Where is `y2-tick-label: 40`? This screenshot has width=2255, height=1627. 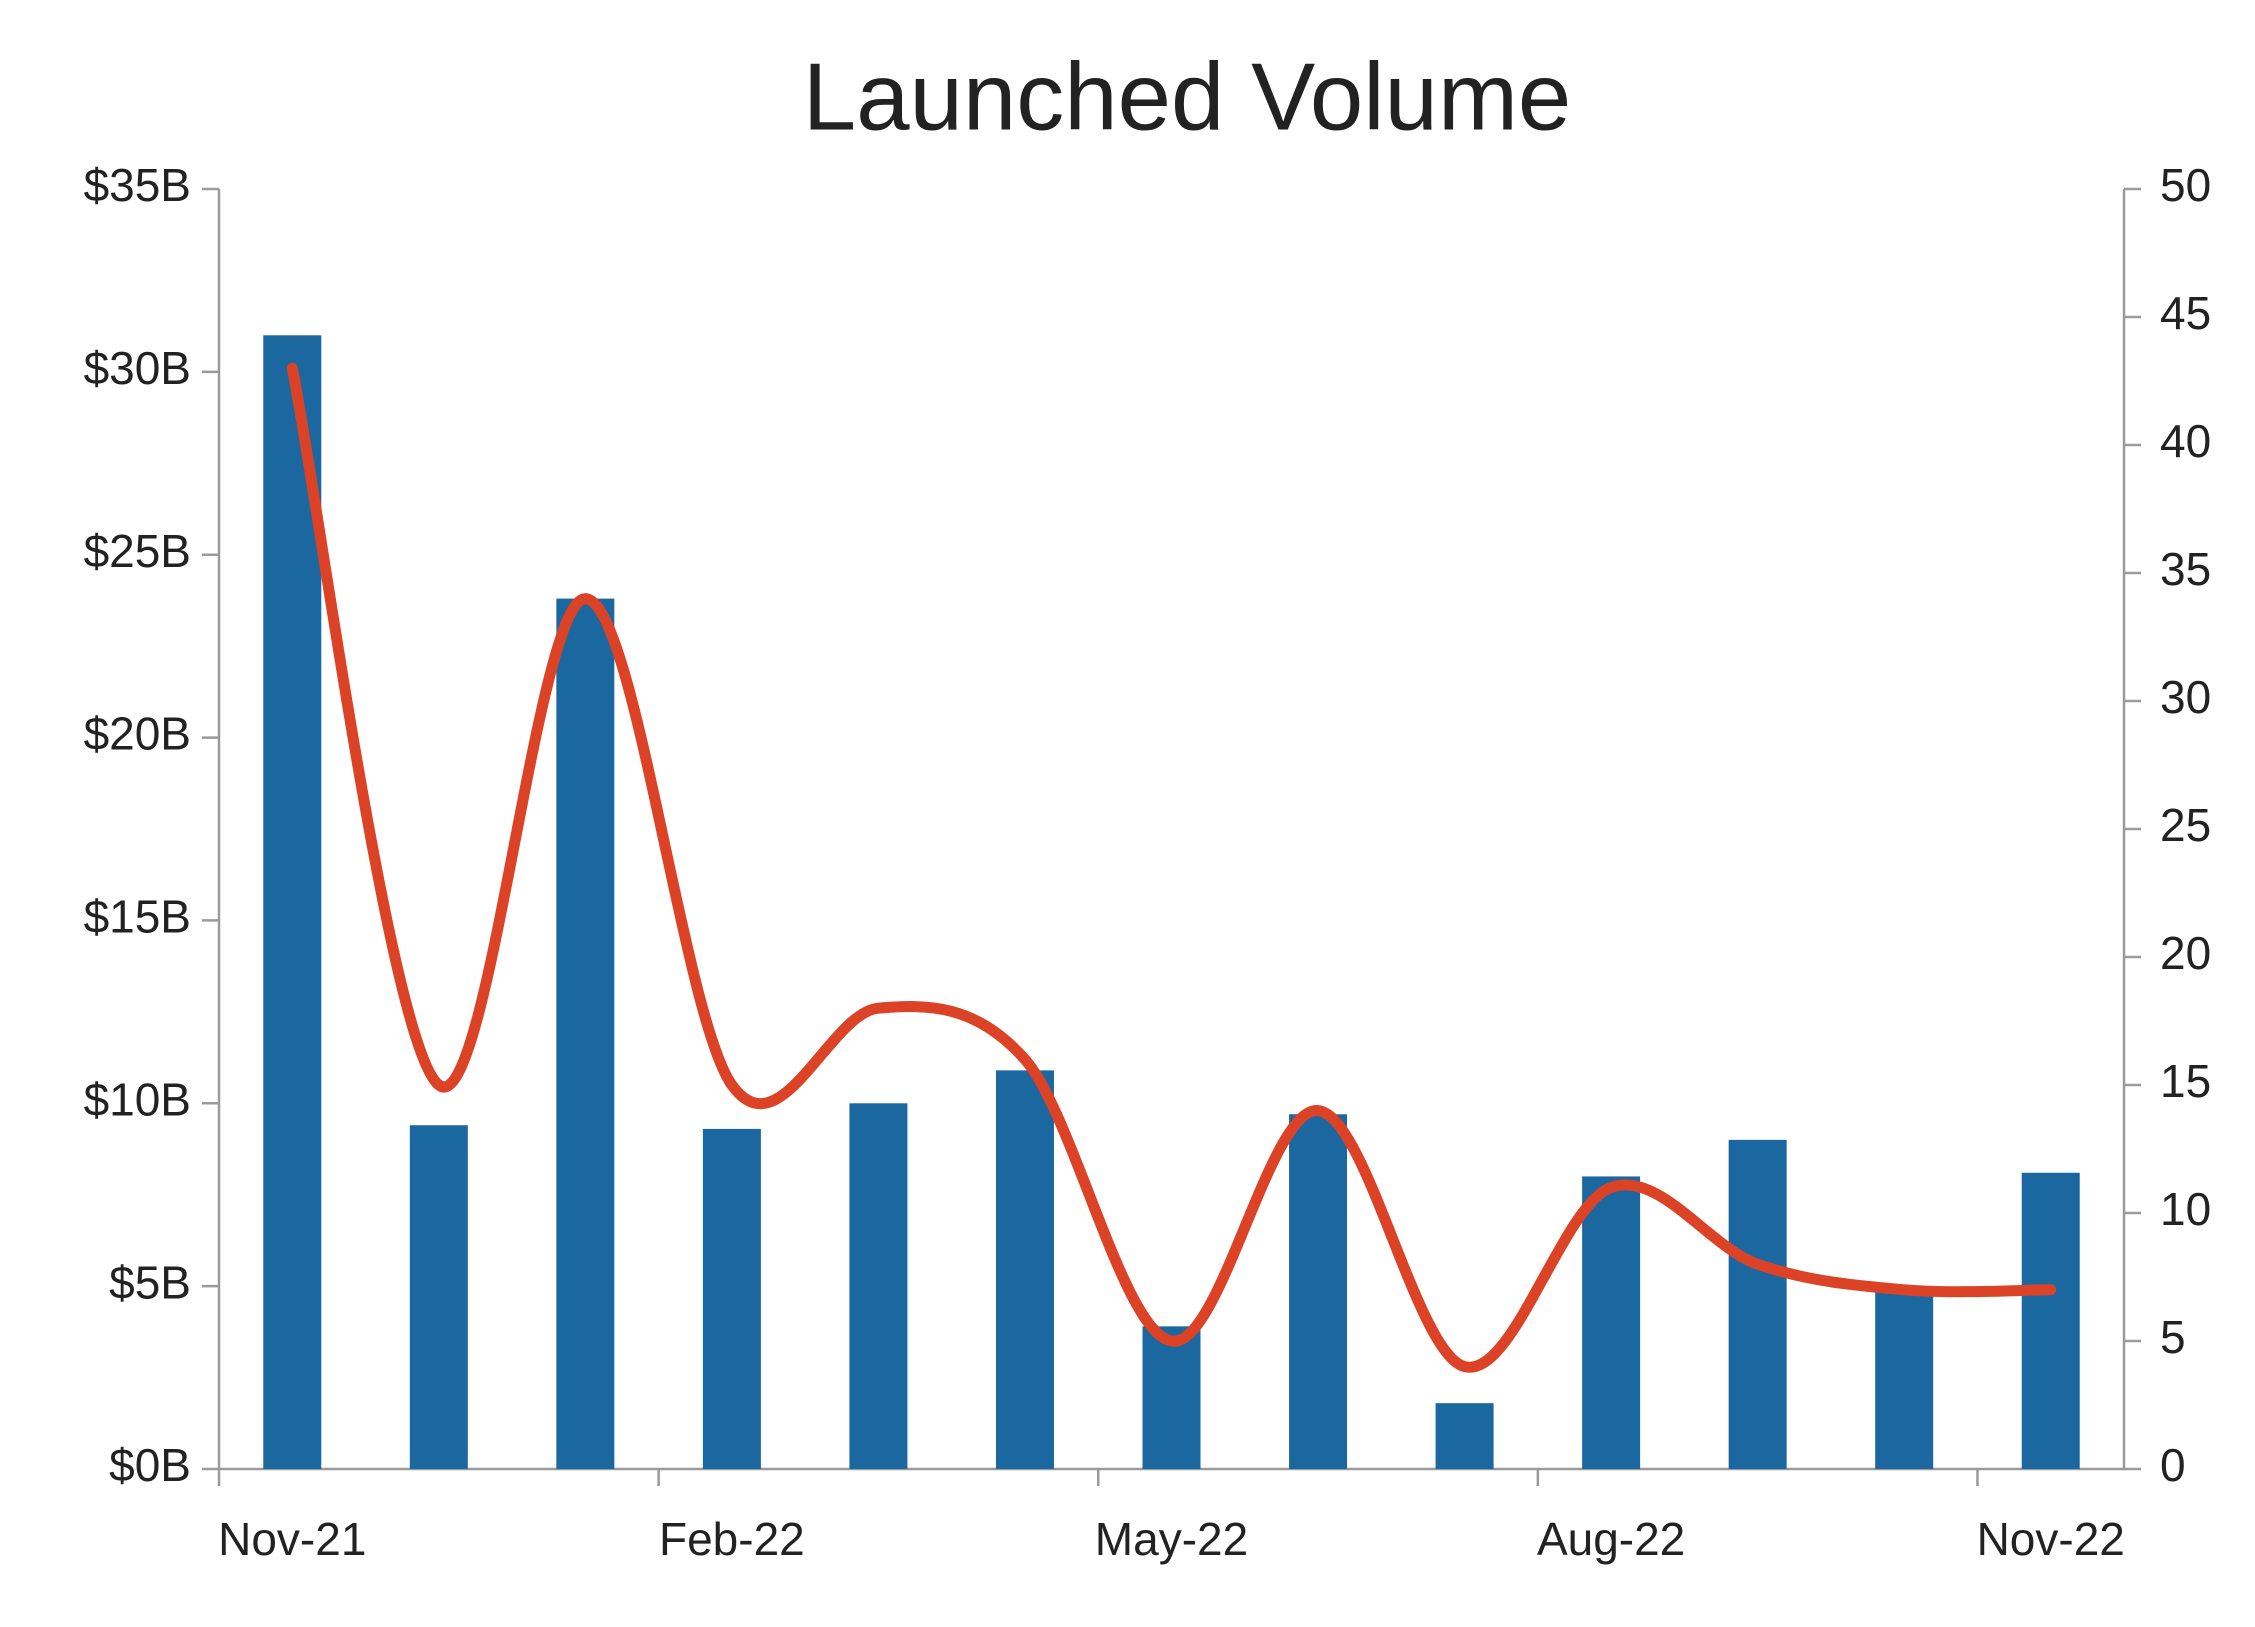
y2-tick-label: 40 is located at coordinates (2185, 441).